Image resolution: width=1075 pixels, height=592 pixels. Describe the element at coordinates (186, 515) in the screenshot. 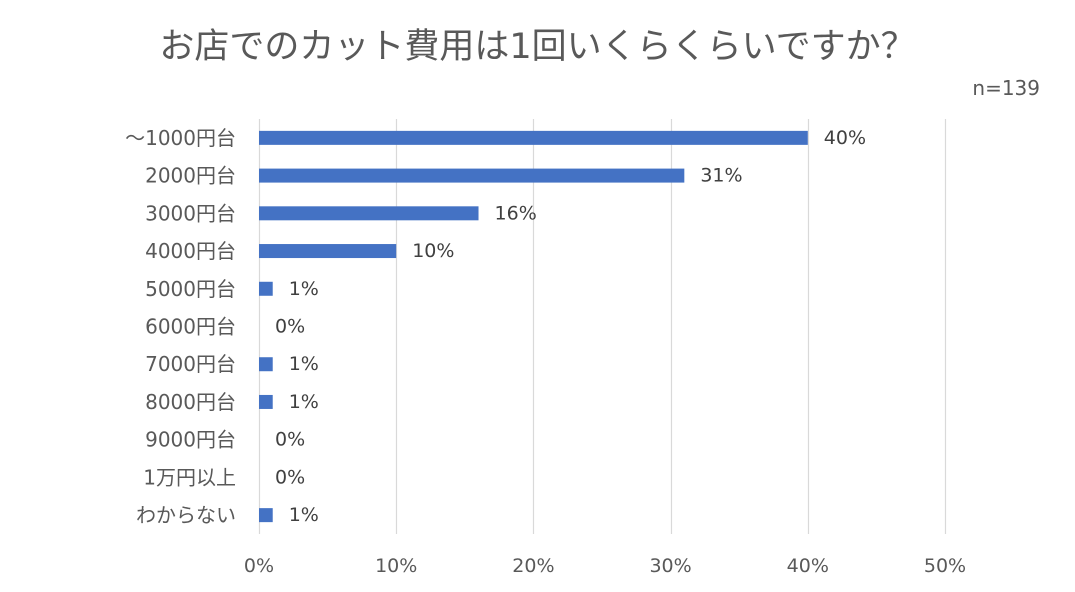

I see `category-label-10: わからない` at that location.